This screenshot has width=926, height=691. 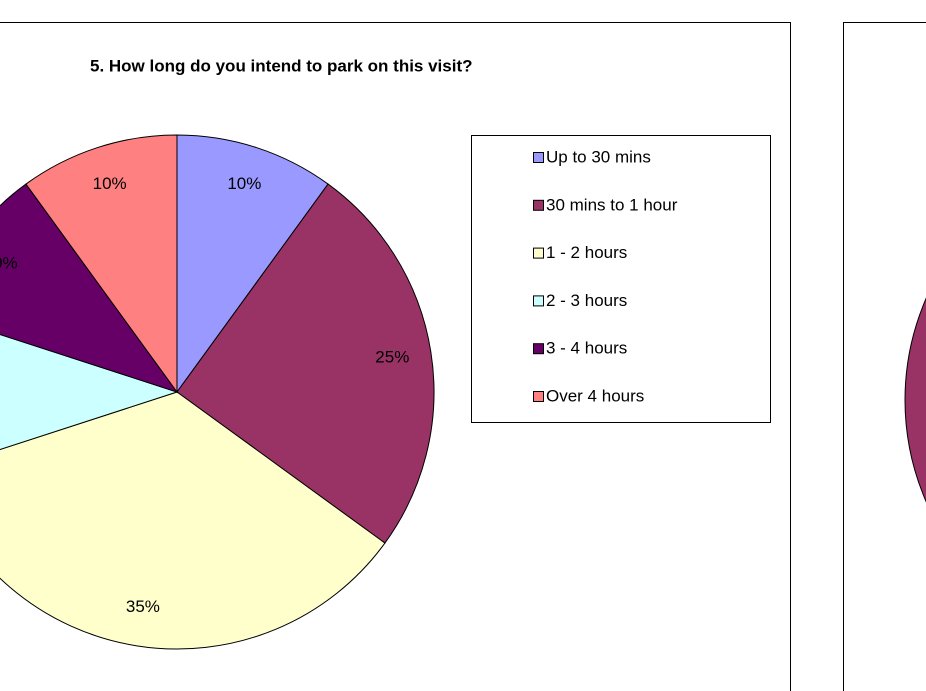 What do you see at coordinates (595, 395) in the screenshot?
I see `legend-label: Over 4 hours` at bounding box center [595, 395].